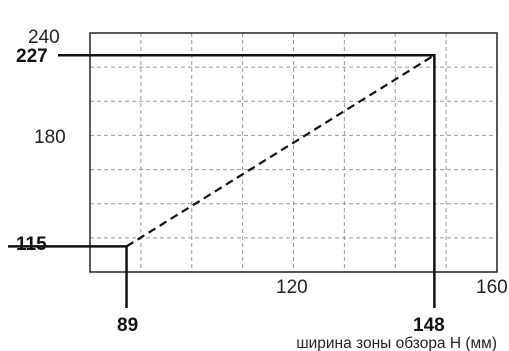  Describe the element at coordinates (492, 287) in the screenshot. I see `x-tick-label-160: 160` at that location.